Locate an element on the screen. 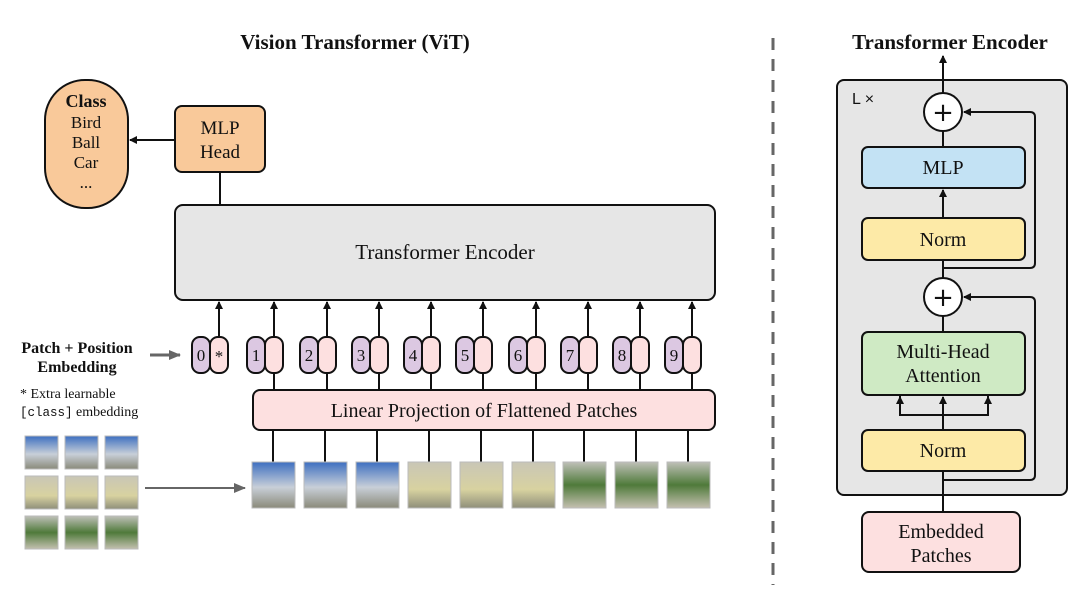  embedded-patches-box is located at coordinates (941, 542).